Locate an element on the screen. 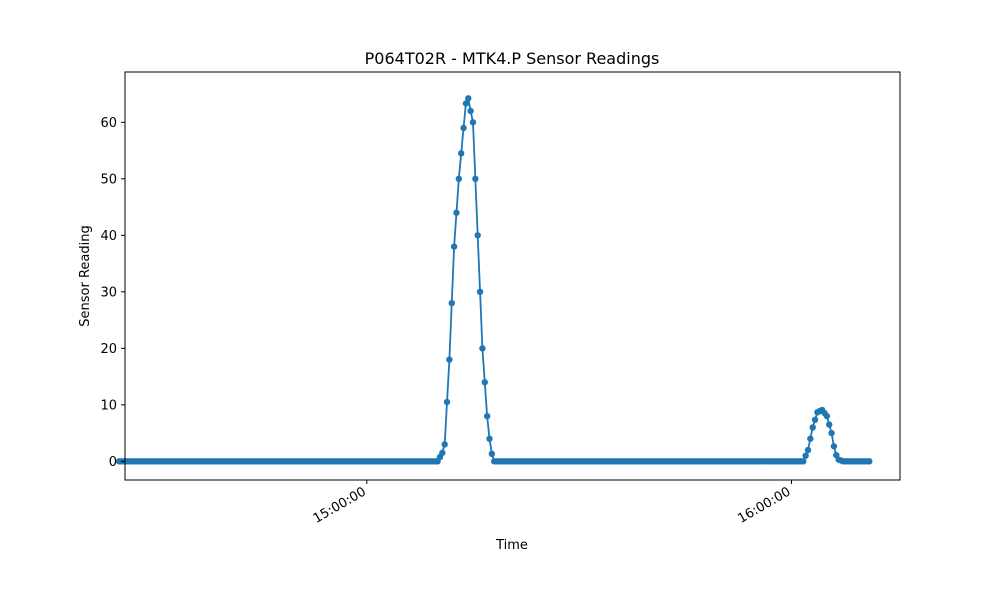  y-axis: 0 10 20 30 40 50 60 is located at coordinates (112, 293).